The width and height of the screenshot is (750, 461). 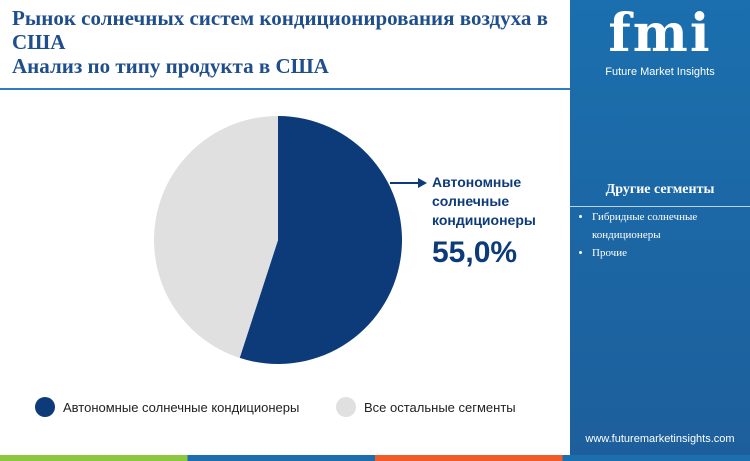 I want to click on legend-label: Все остальные сегменты, so click(x=440, y=407).